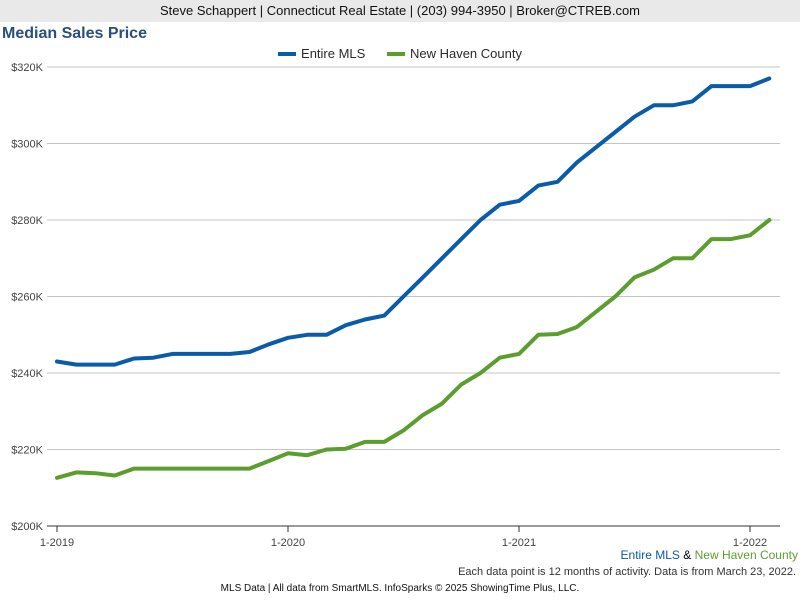  I want to click on y-tick-label: $200K, so click(27, 527).